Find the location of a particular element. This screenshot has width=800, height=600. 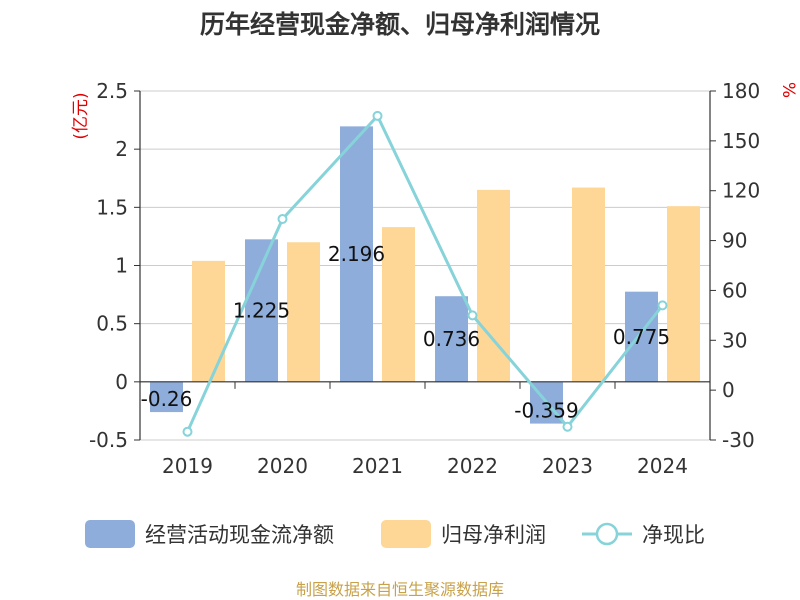

legend-label-ratio: 净现比 is located at coordinates (673, 535).